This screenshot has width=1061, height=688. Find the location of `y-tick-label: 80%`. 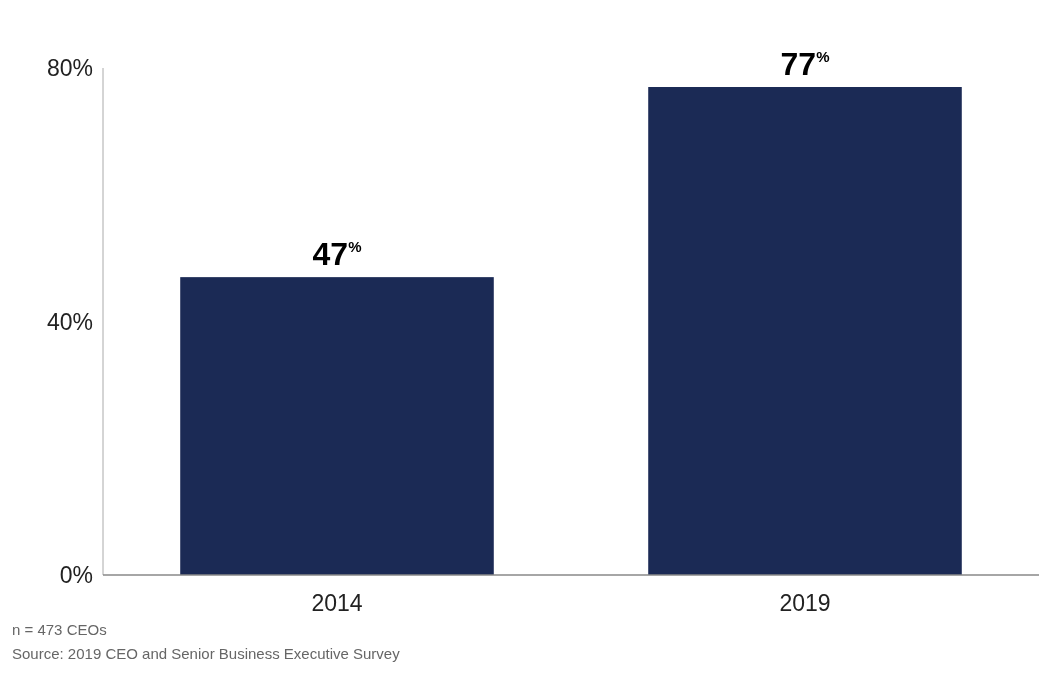

y-tick-label: 80% is located at coordinates (69, 68).